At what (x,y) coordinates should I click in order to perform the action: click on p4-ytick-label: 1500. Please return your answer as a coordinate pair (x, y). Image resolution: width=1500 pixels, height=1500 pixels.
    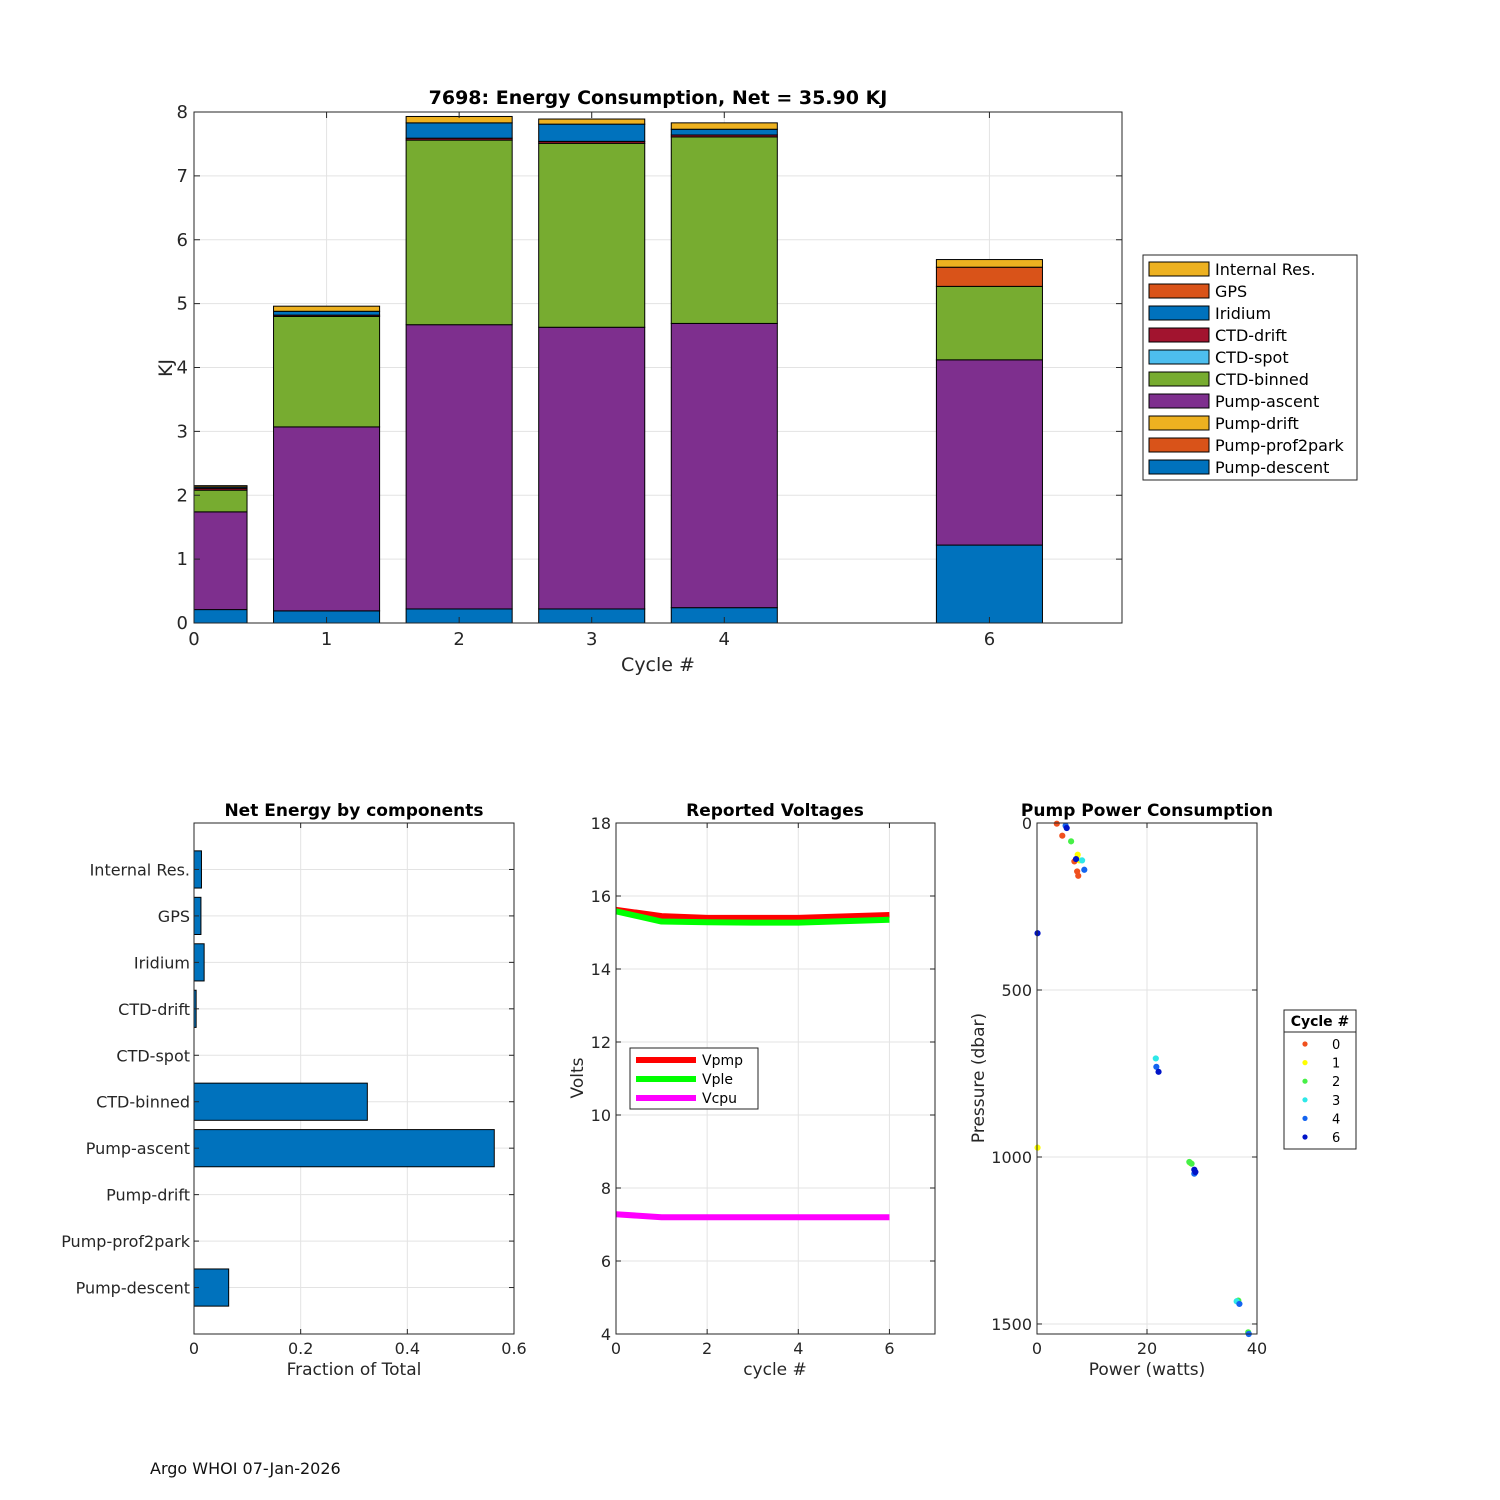
    Looking at the image, I should click on (1011, 1324).